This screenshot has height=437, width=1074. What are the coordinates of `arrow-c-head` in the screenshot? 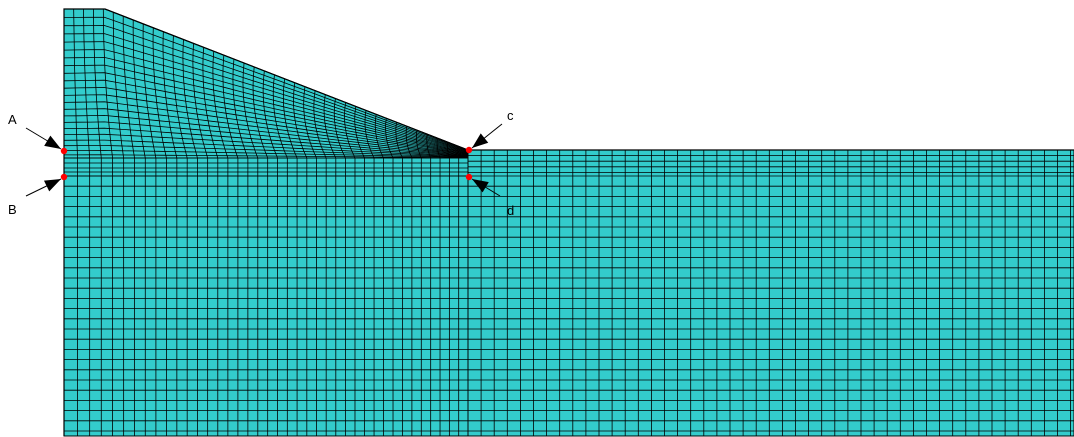 It's located at (480, 140).